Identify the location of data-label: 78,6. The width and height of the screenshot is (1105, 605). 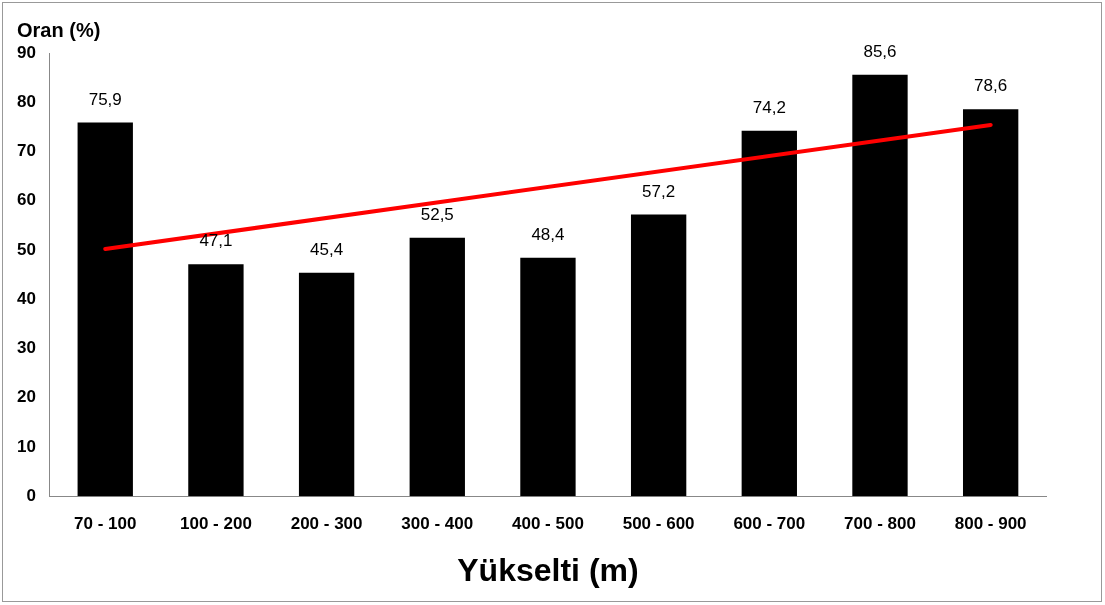
(991, 86).